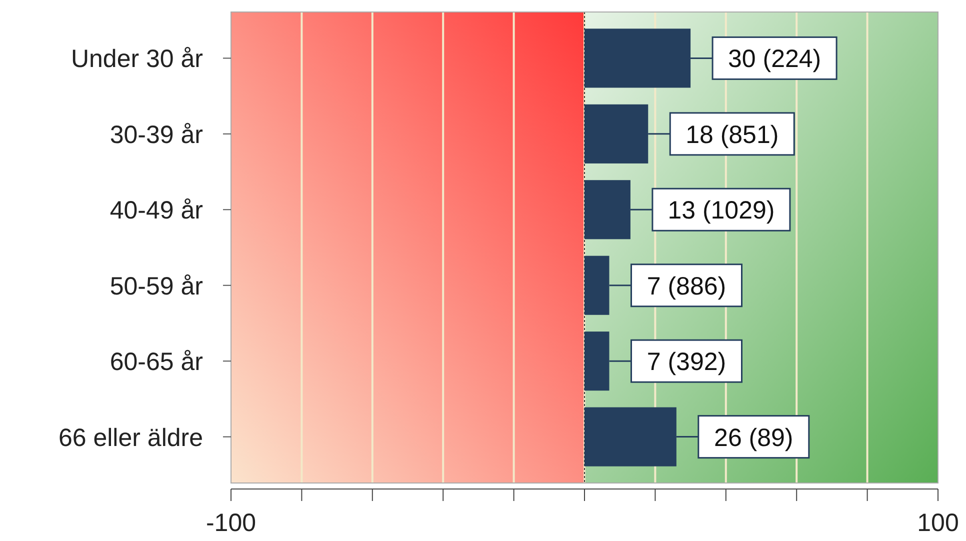 This screenshot has height=541, width=966. What do you see at coordinates (732, 134) in the screenshot?
I see `data-label: 18 (851)` at bounding box center [732, 134].